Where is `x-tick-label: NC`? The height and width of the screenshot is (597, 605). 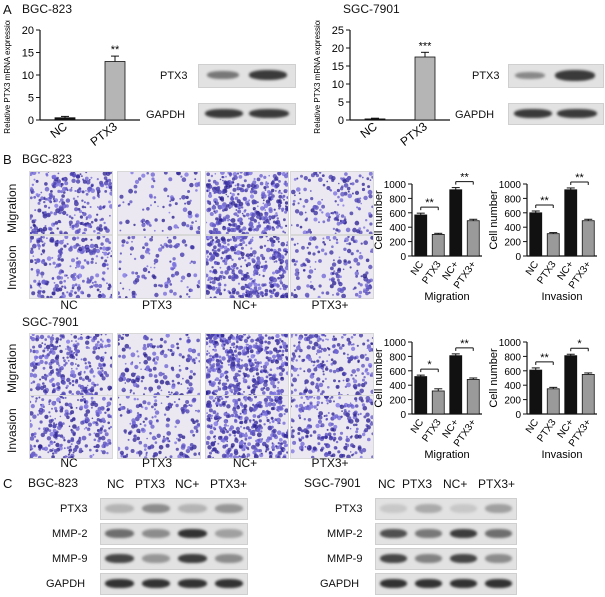 x-tick-label: NC is located at coordinates (369, 130).